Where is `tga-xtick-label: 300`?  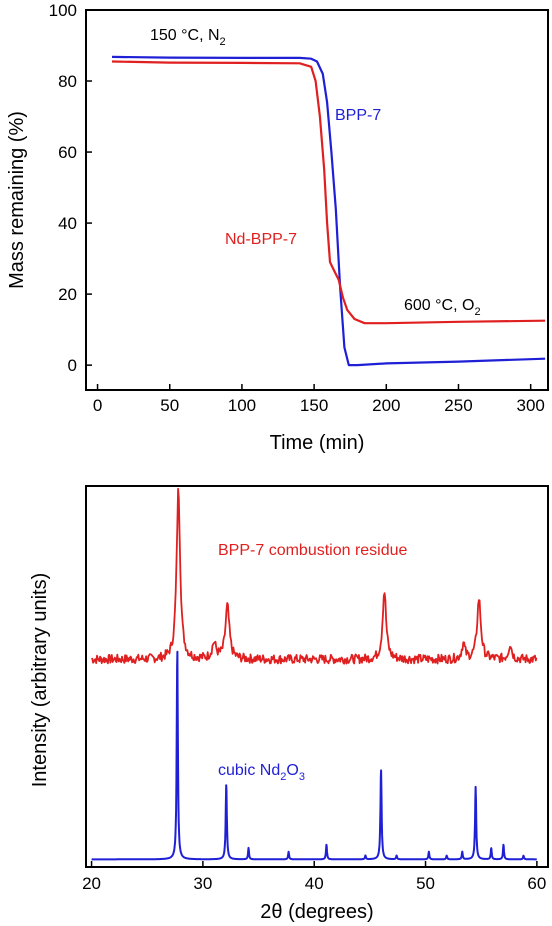
tga-xtick-label: 300 is located at coordinates (530, 405).